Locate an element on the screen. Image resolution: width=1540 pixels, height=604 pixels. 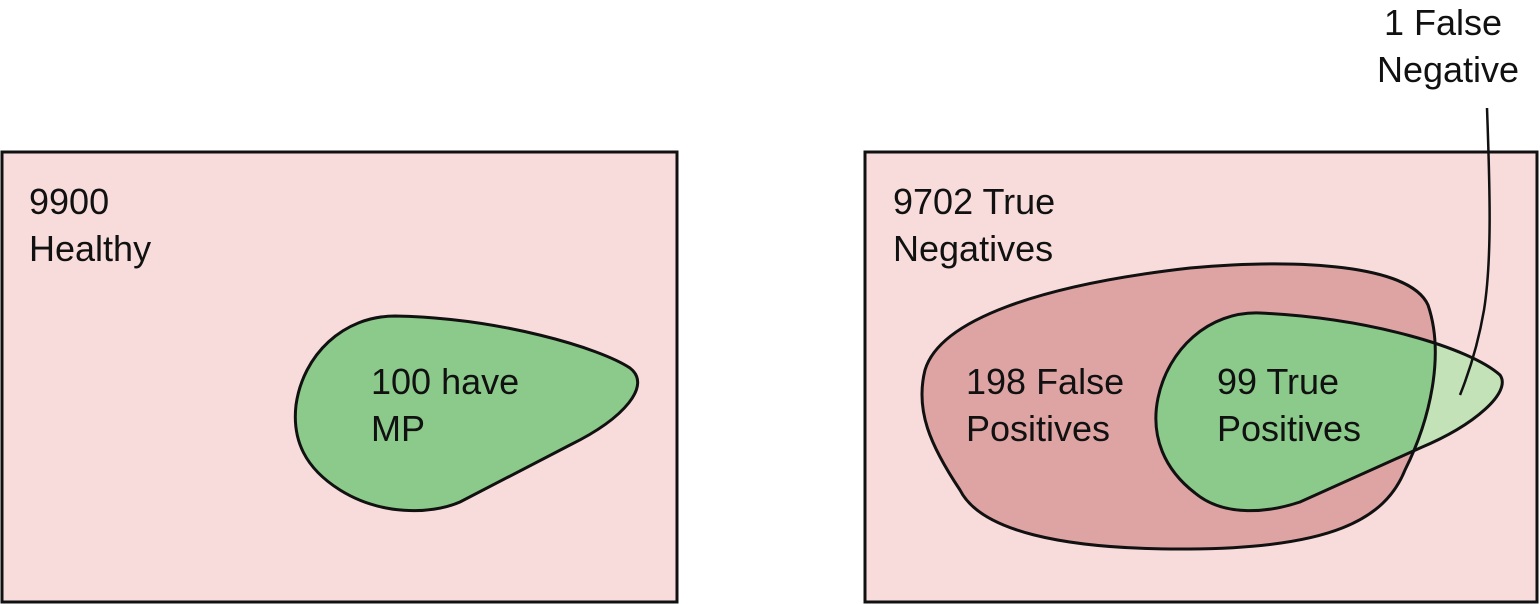
healthy-label: 9900 Healthy is located at coordinates (90, 225).